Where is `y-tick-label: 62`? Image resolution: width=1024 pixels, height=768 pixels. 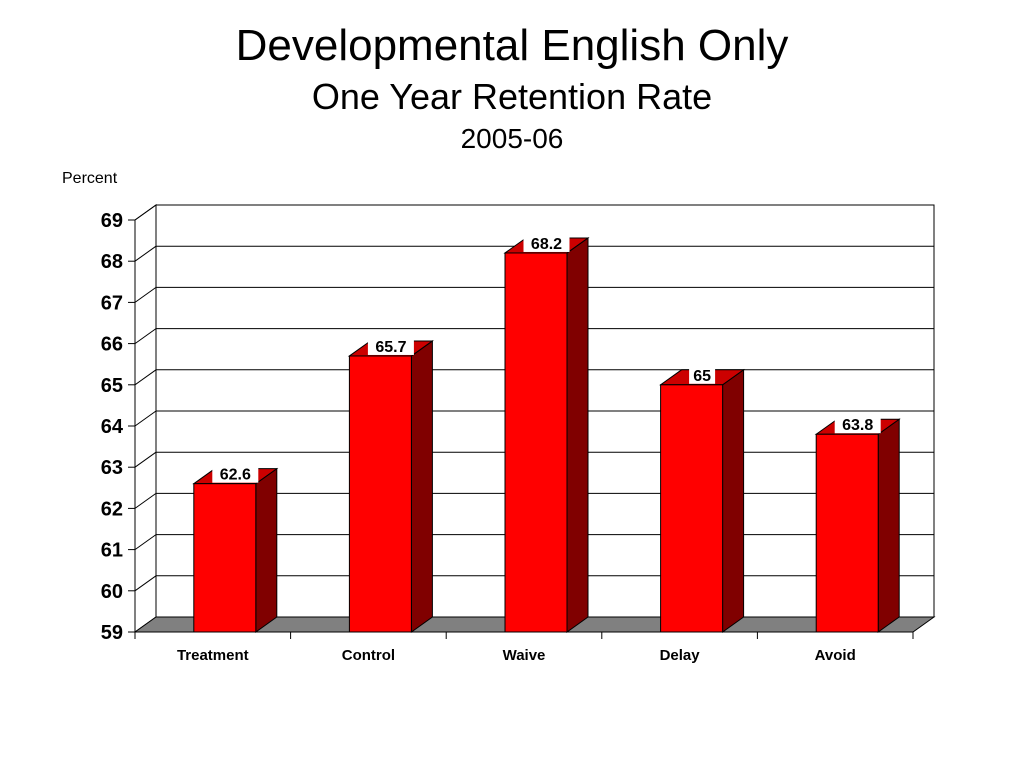
y-tick-label: 62 is located at coordinates (112, 509).